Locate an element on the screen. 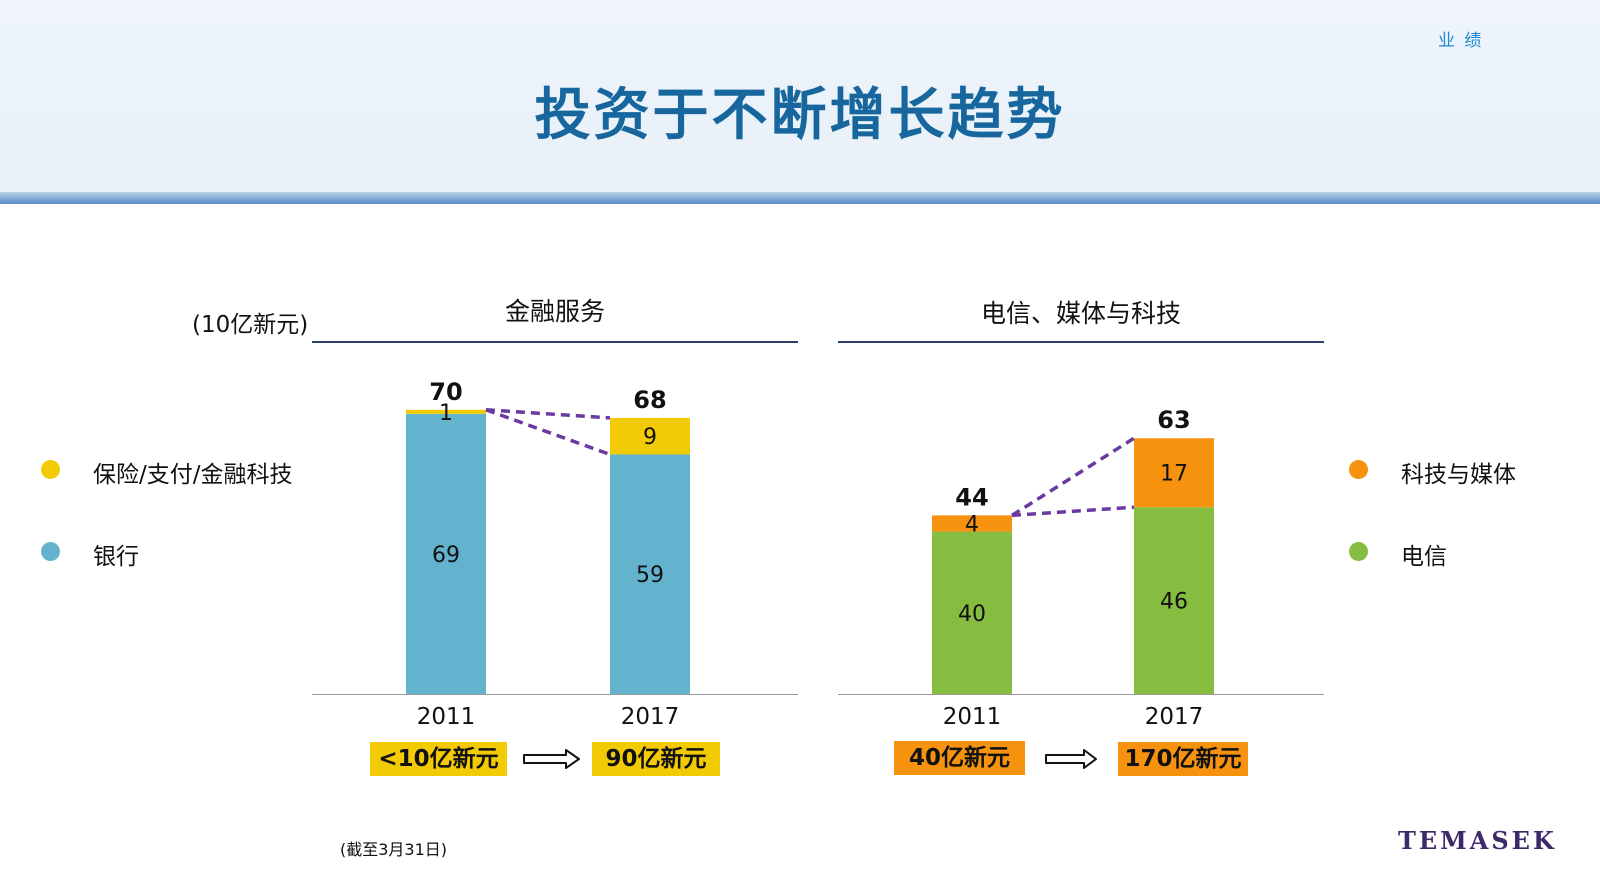 Image resolution: width=1600 pixels, height=896 pixels. tick-label-tmt-2017: 2017 is located at coordinates (1174, 717).